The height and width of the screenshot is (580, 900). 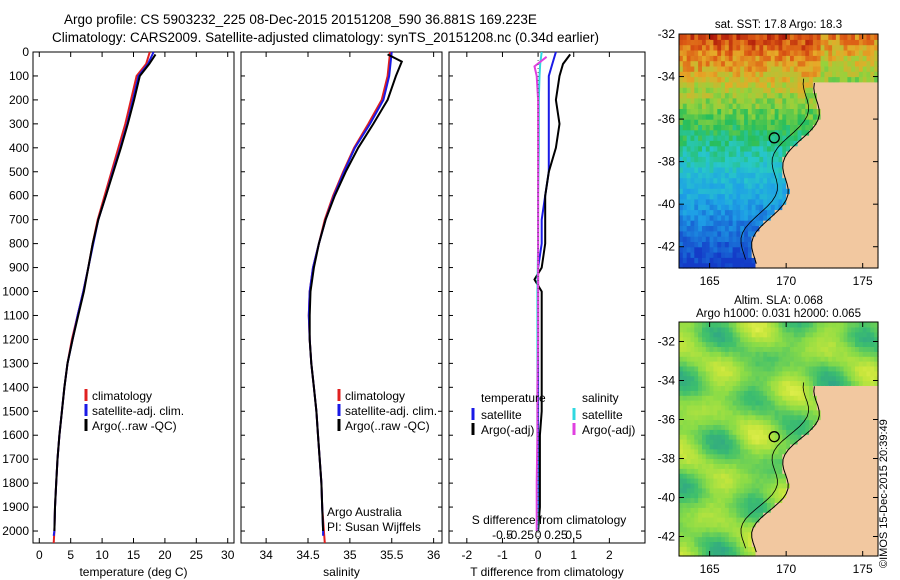 I want to click on y-tick-label: 200, so click(x=19, y=100).